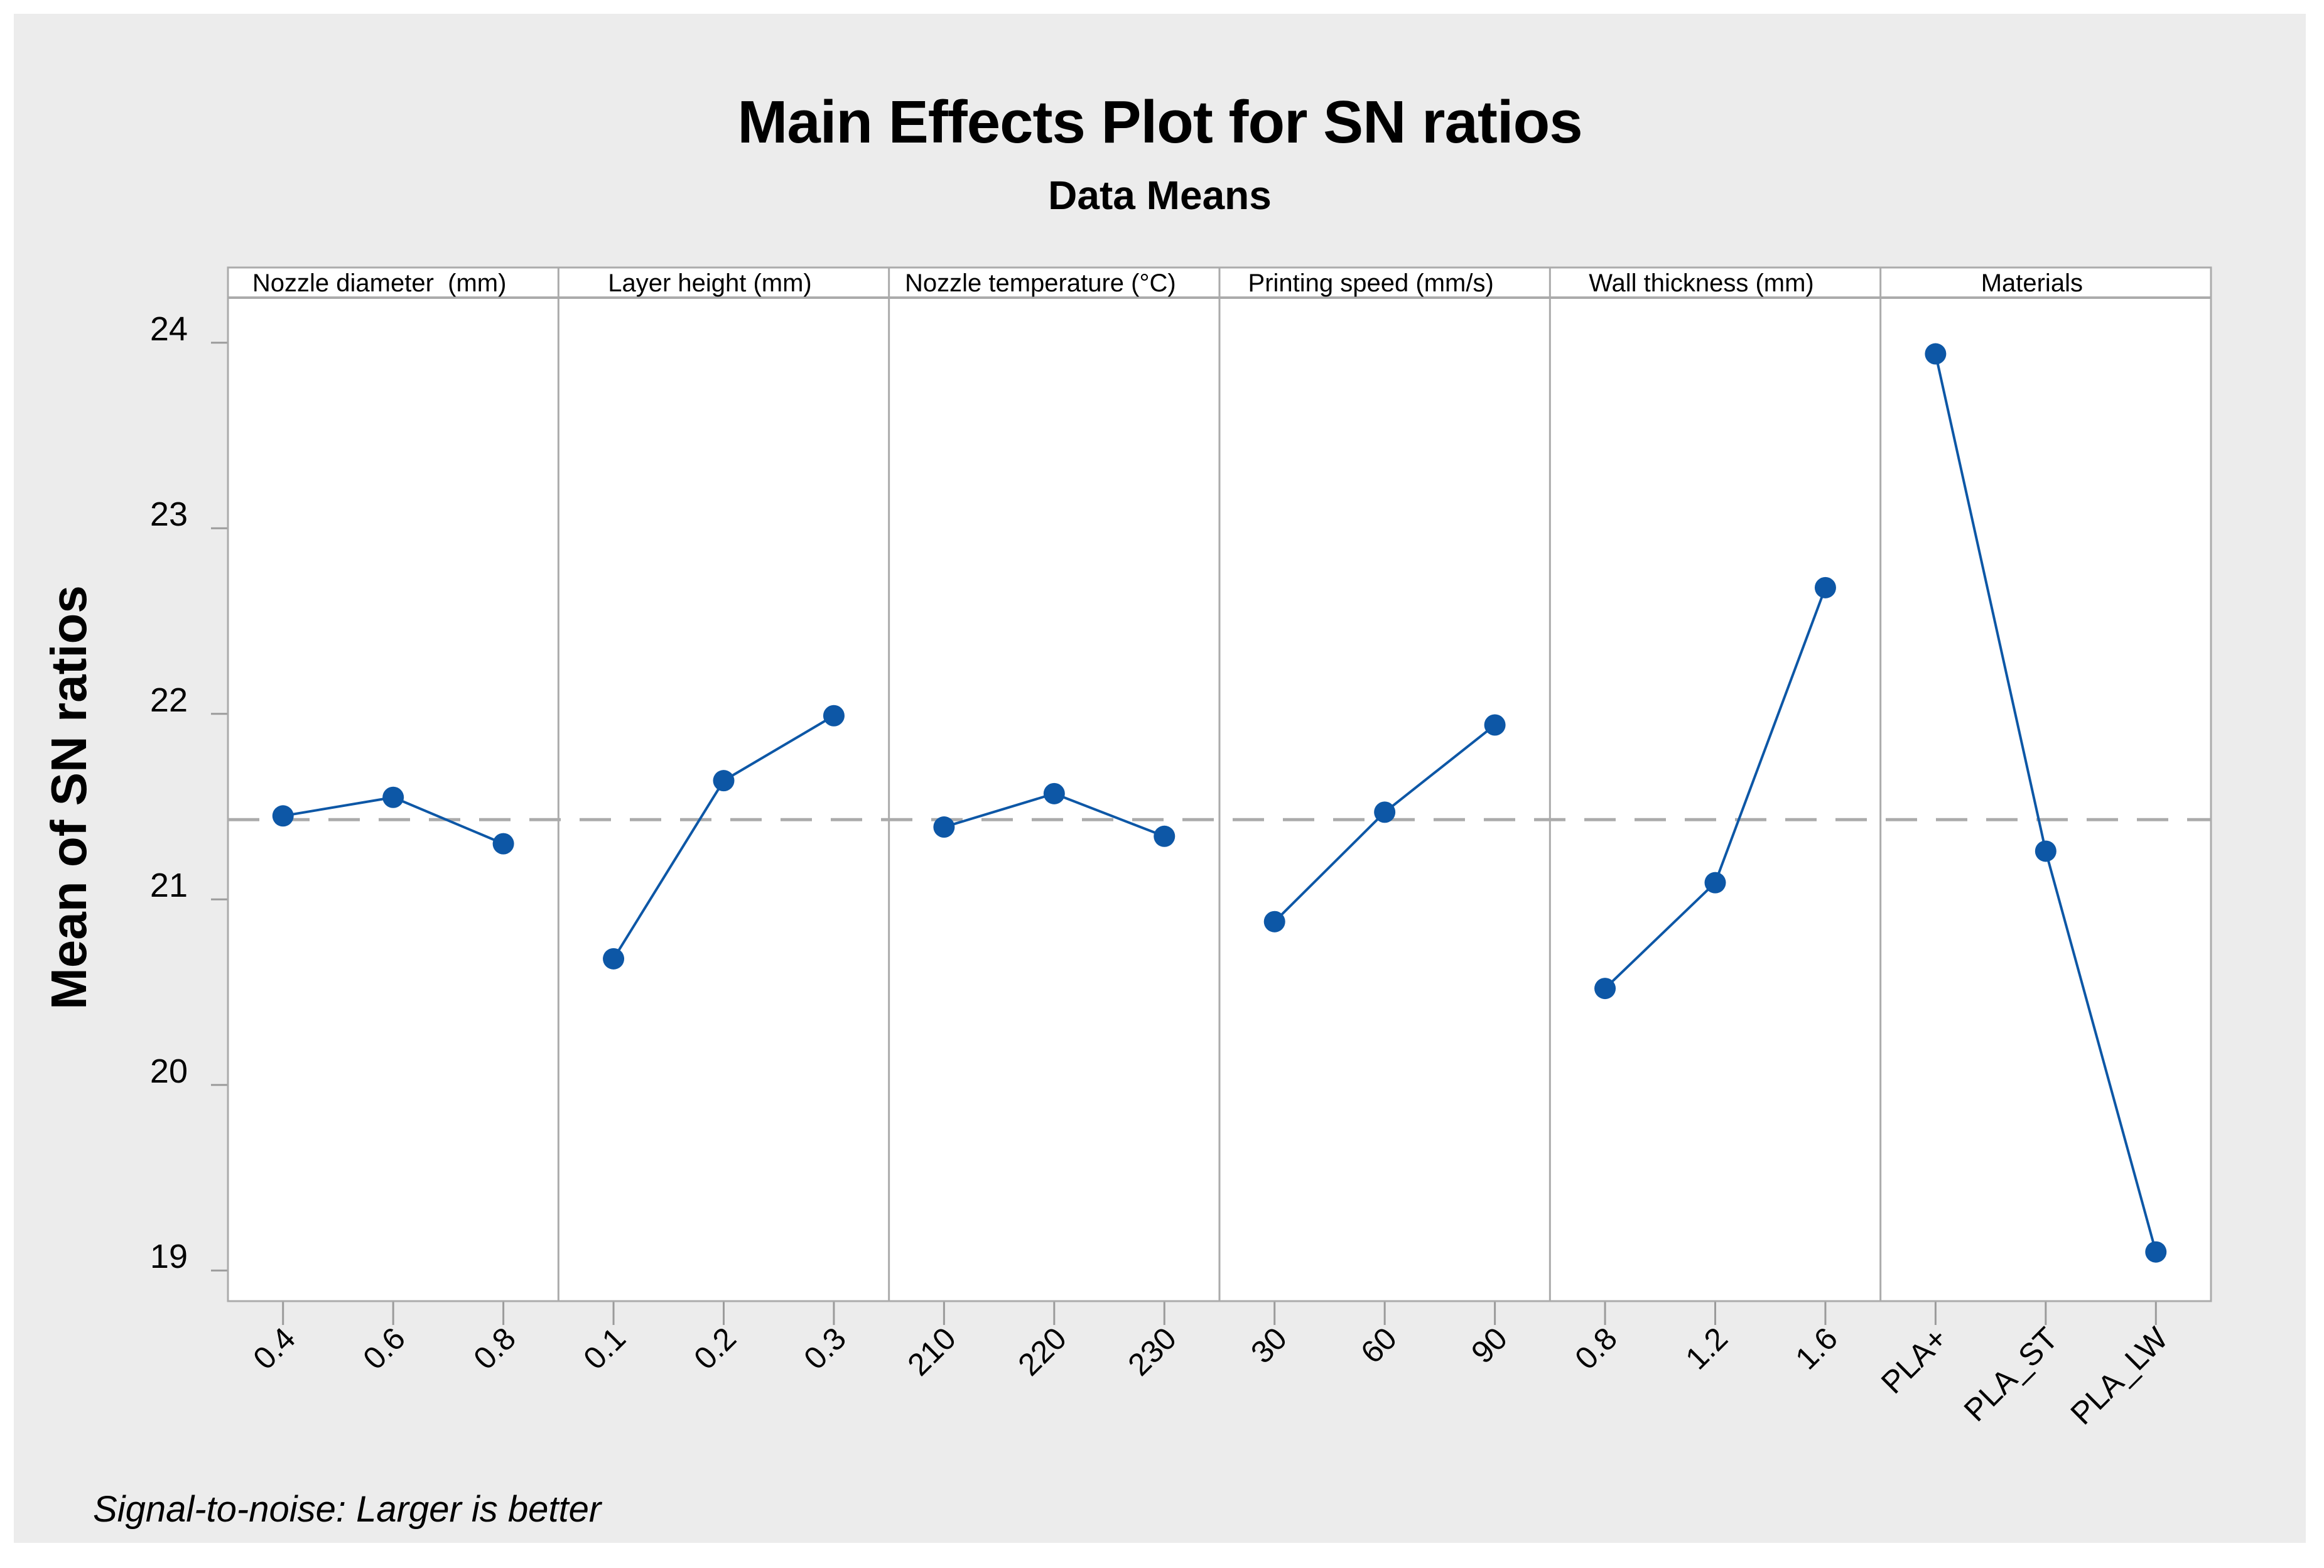 This screenshot has height=1568, width=2324. Describe the element at coordinates (1160, 195) in the screenshot. I see `chart-subtitle: Data Means` at that location.